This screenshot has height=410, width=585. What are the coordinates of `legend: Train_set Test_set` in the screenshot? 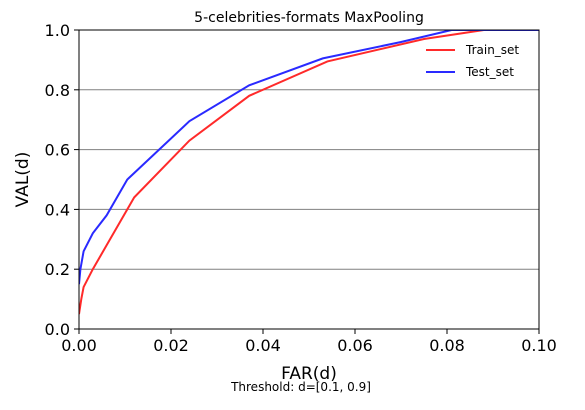 It's located at (472, 61).